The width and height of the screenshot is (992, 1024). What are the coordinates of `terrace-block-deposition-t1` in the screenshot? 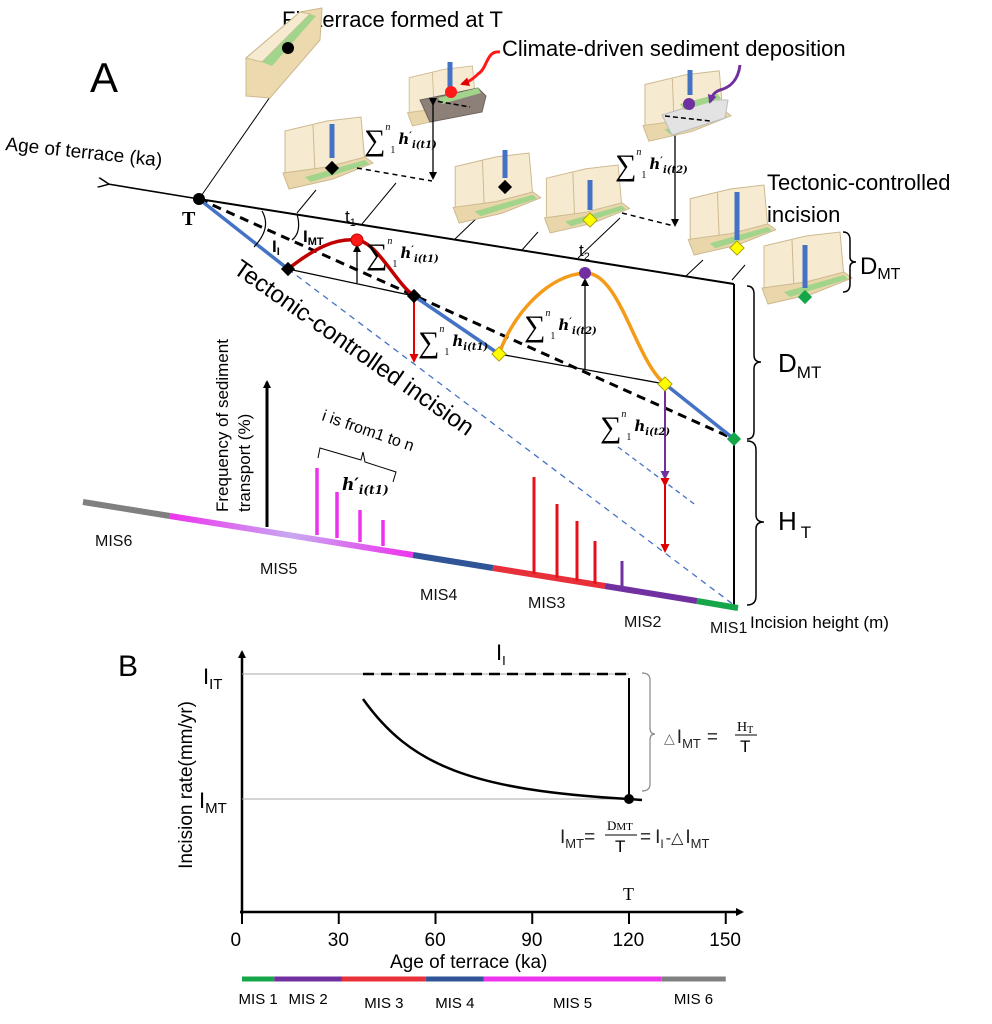 It's located at (454, 88).